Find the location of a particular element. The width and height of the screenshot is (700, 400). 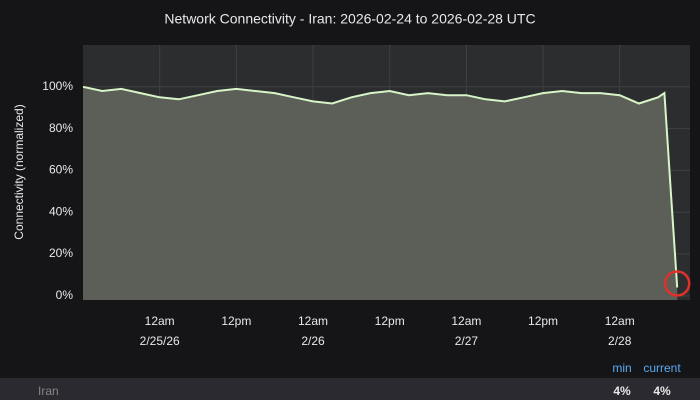

x-tick-label: 2/25/26 is located at coordinates (160, 341).